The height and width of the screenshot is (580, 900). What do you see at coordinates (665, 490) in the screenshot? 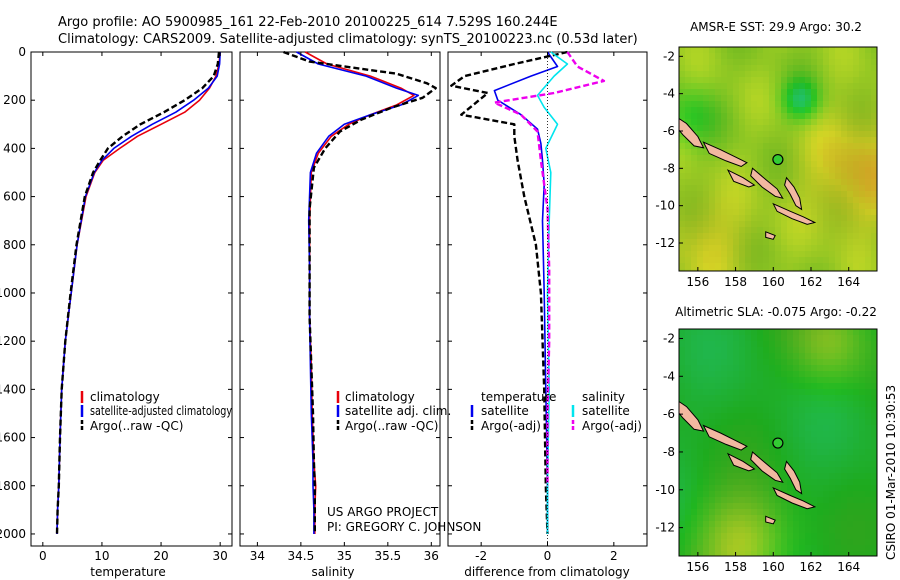
I see `lat-tick-label: -10` at bounding box center [665, 490].